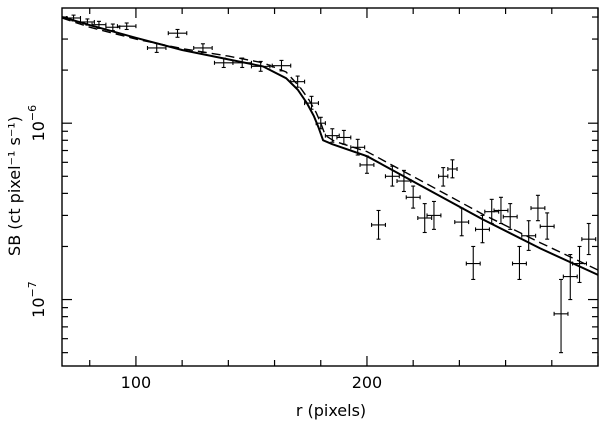 The image size is (600, 424). Describe the element at coordinates (367, 382) in the screenshot. I see `x-tick-label: 200` at that location.